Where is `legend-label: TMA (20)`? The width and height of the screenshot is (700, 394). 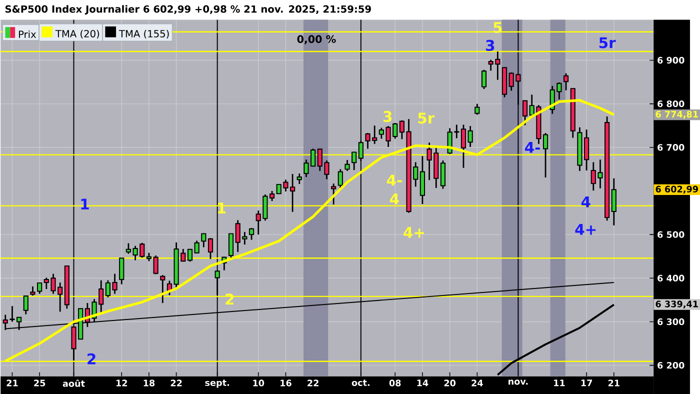 legend-label: TMA (20) is located at coordinates (77, 34).